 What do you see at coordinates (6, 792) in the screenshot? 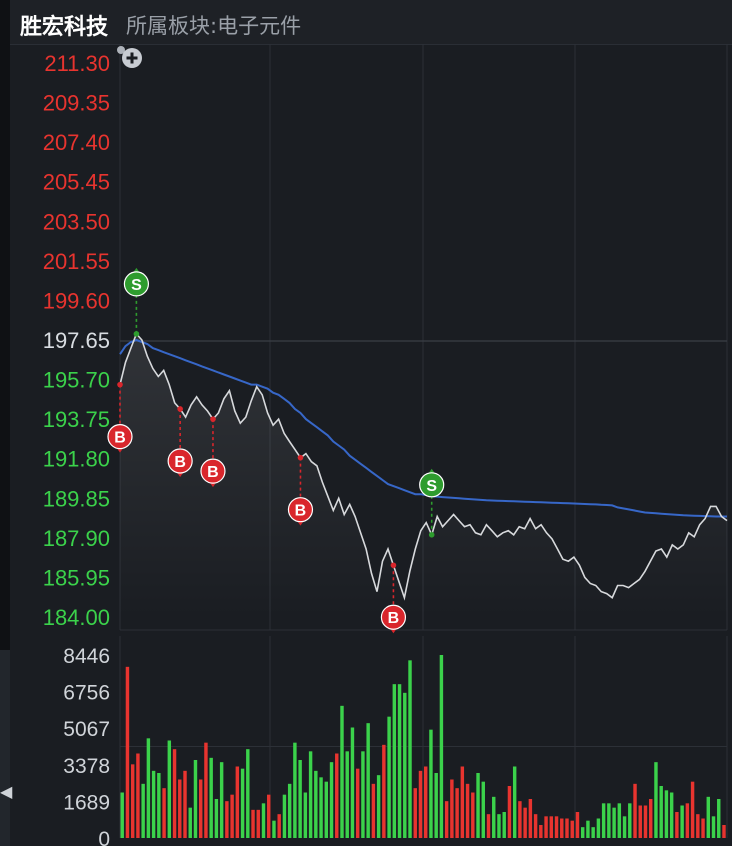
I see `collapse-arrow-icon: ◀` at bounding box center [6, 792].